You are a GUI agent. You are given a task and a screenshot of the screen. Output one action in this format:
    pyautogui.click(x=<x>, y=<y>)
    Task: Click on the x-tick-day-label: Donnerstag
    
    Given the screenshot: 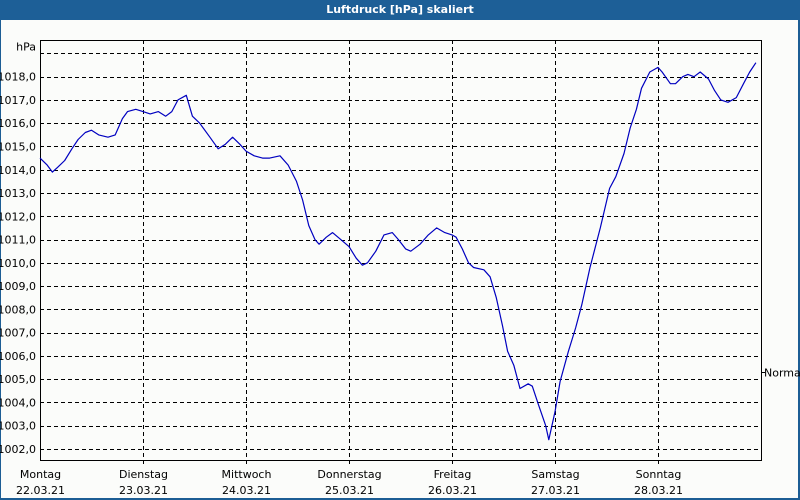 What is the action you would take?
    pyautogui.click(x=349, y=474)
    